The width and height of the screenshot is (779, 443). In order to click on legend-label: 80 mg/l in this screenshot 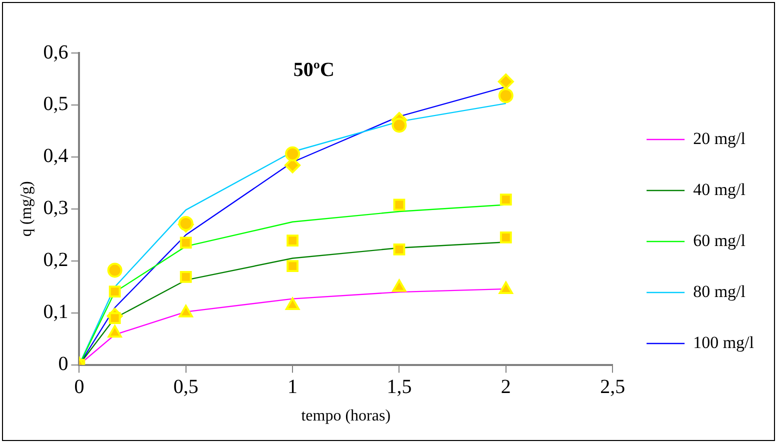, I will do `click(719, 291)`.